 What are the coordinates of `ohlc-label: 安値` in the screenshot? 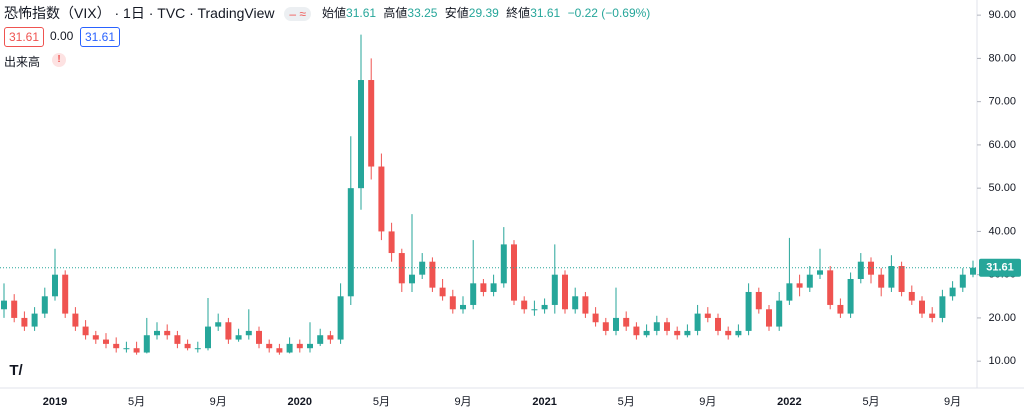 It's located at (456, 13).